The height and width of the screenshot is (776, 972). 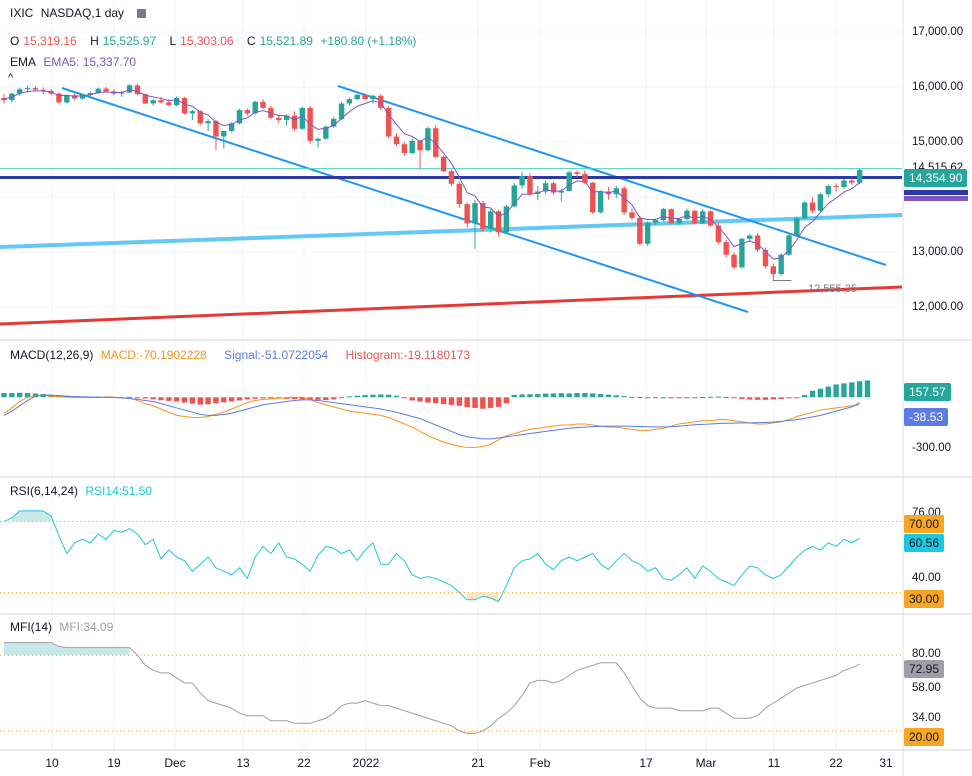 What do you see at coordinates (886, 763) in the screenshot?
I see `date-tick: 31` at bounding box center [886, 763].